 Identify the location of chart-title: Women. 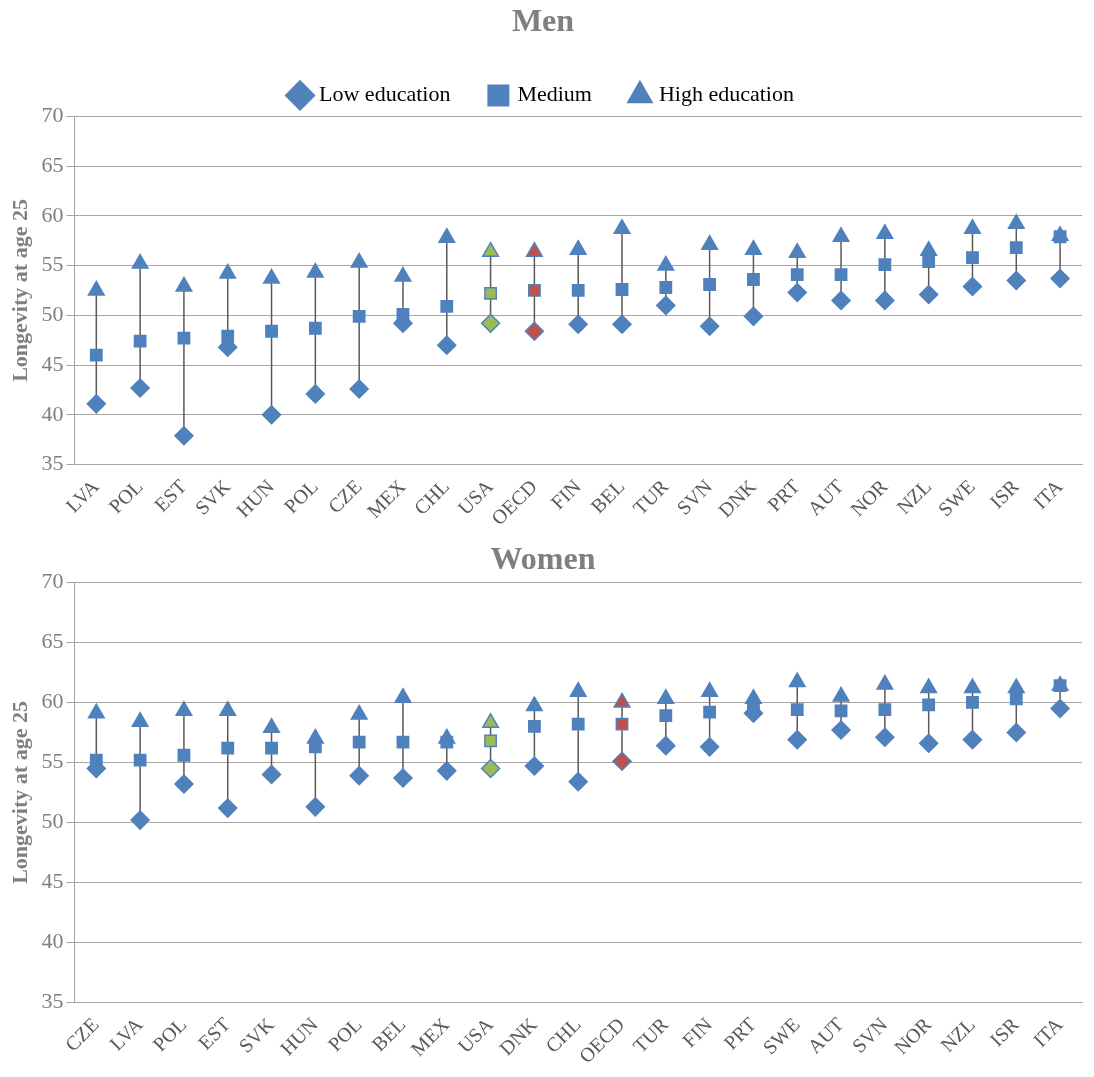
(543, 558).